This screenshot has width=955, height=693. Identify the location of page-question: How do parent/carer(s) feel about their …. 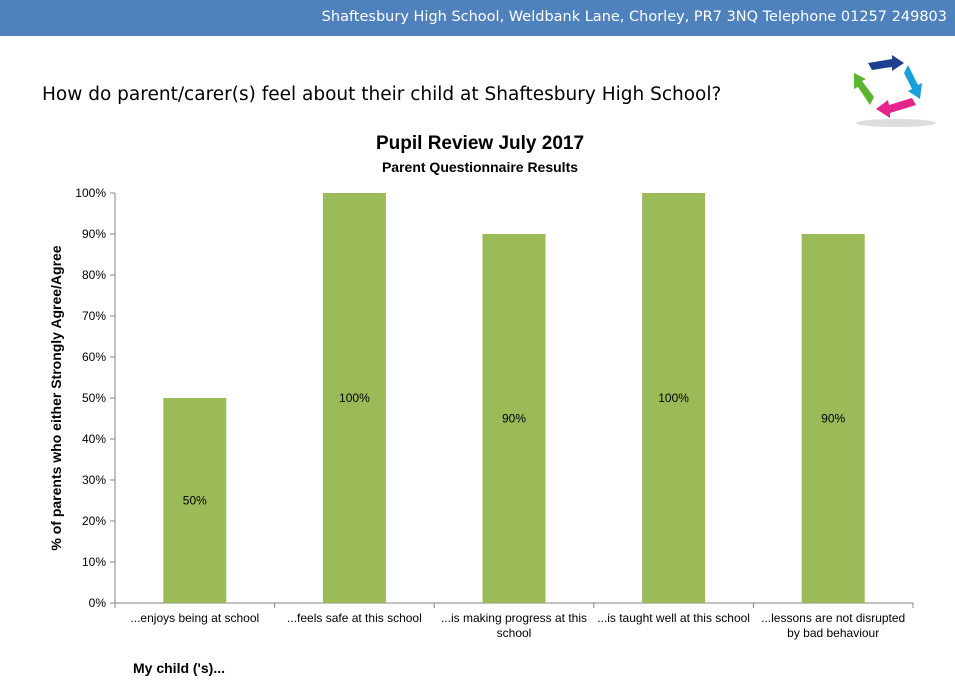
(382, 94).